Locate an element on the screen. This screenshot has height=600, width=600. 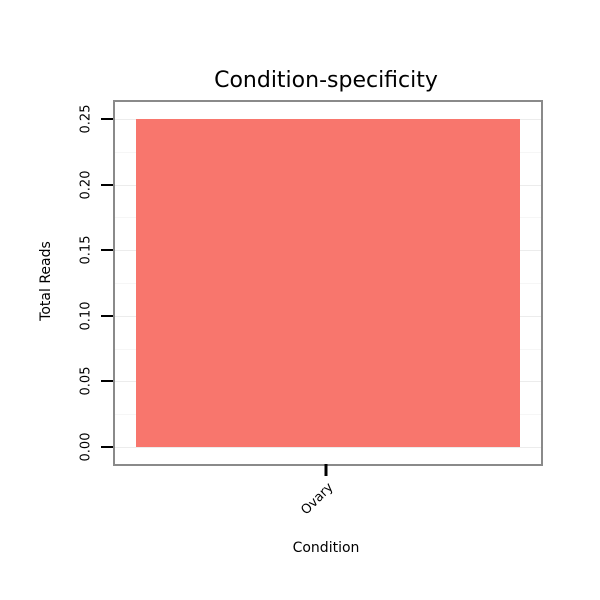
x-tick-label-ovary: Ovary is located at coordinates (317, 499).